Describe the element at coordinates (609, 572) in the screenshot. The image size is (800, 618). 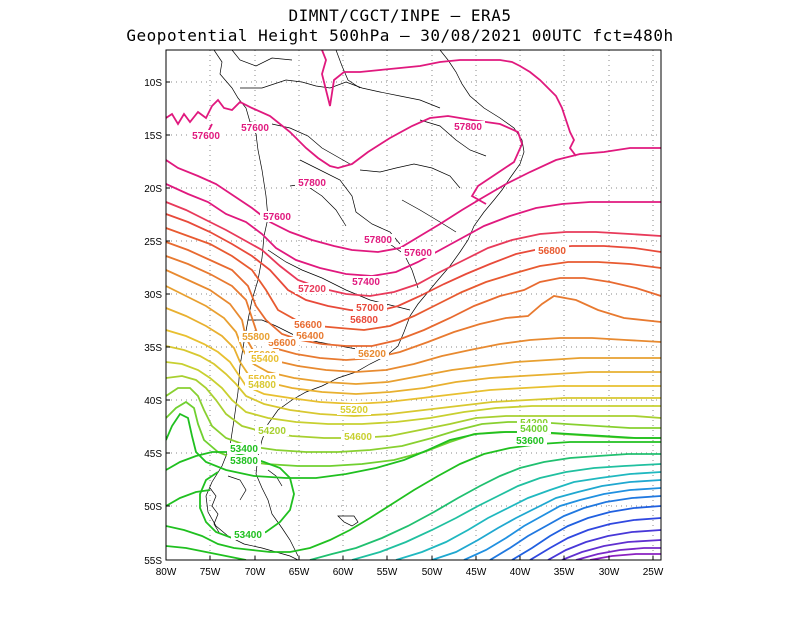
I see `longitude-label: 30W` at that location.